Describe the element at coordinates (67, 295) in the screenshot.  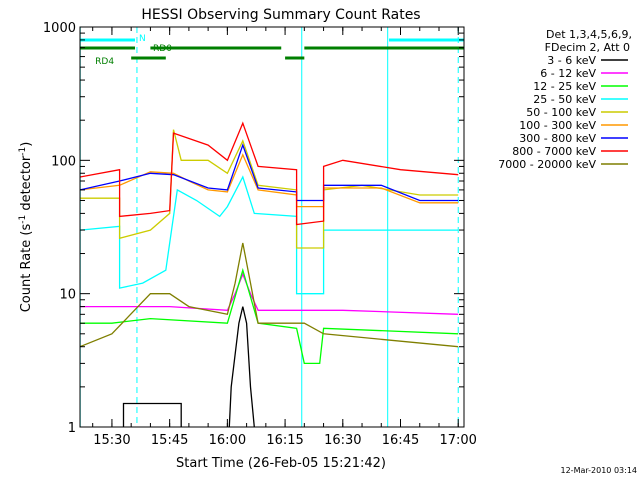
I see `y-tick-label-1: 10` at that location.